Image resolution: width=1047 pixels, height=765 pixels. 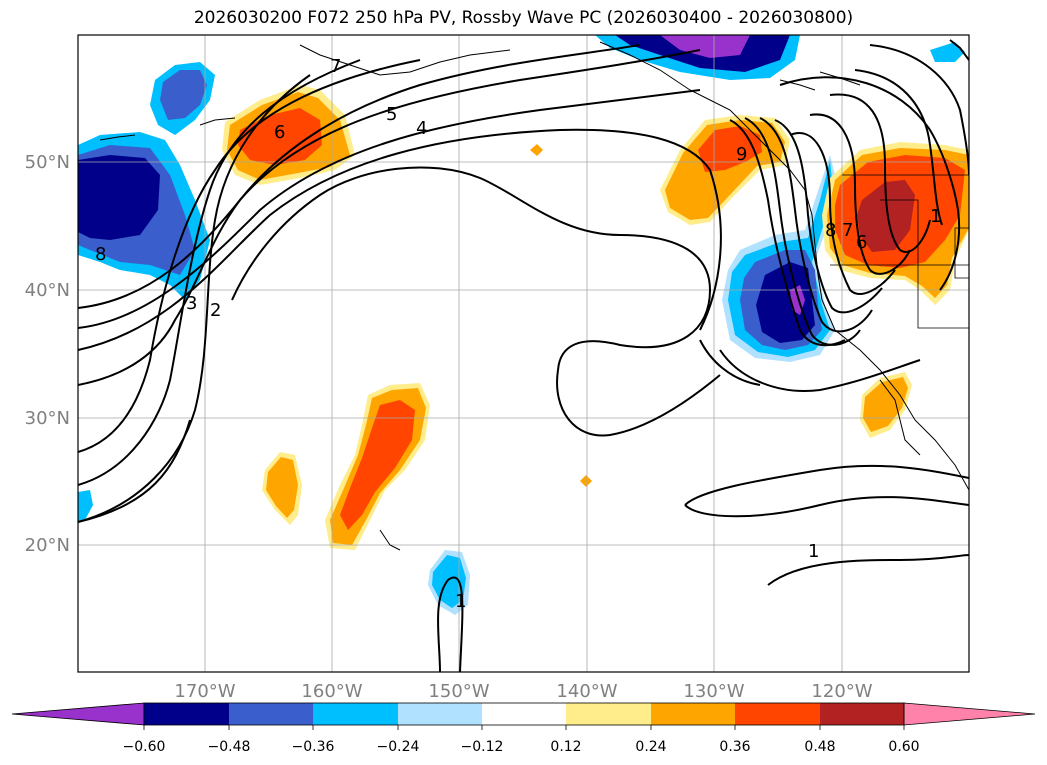 I want to click on colorbar-tick: −0.36, so click(x=313, y=747).